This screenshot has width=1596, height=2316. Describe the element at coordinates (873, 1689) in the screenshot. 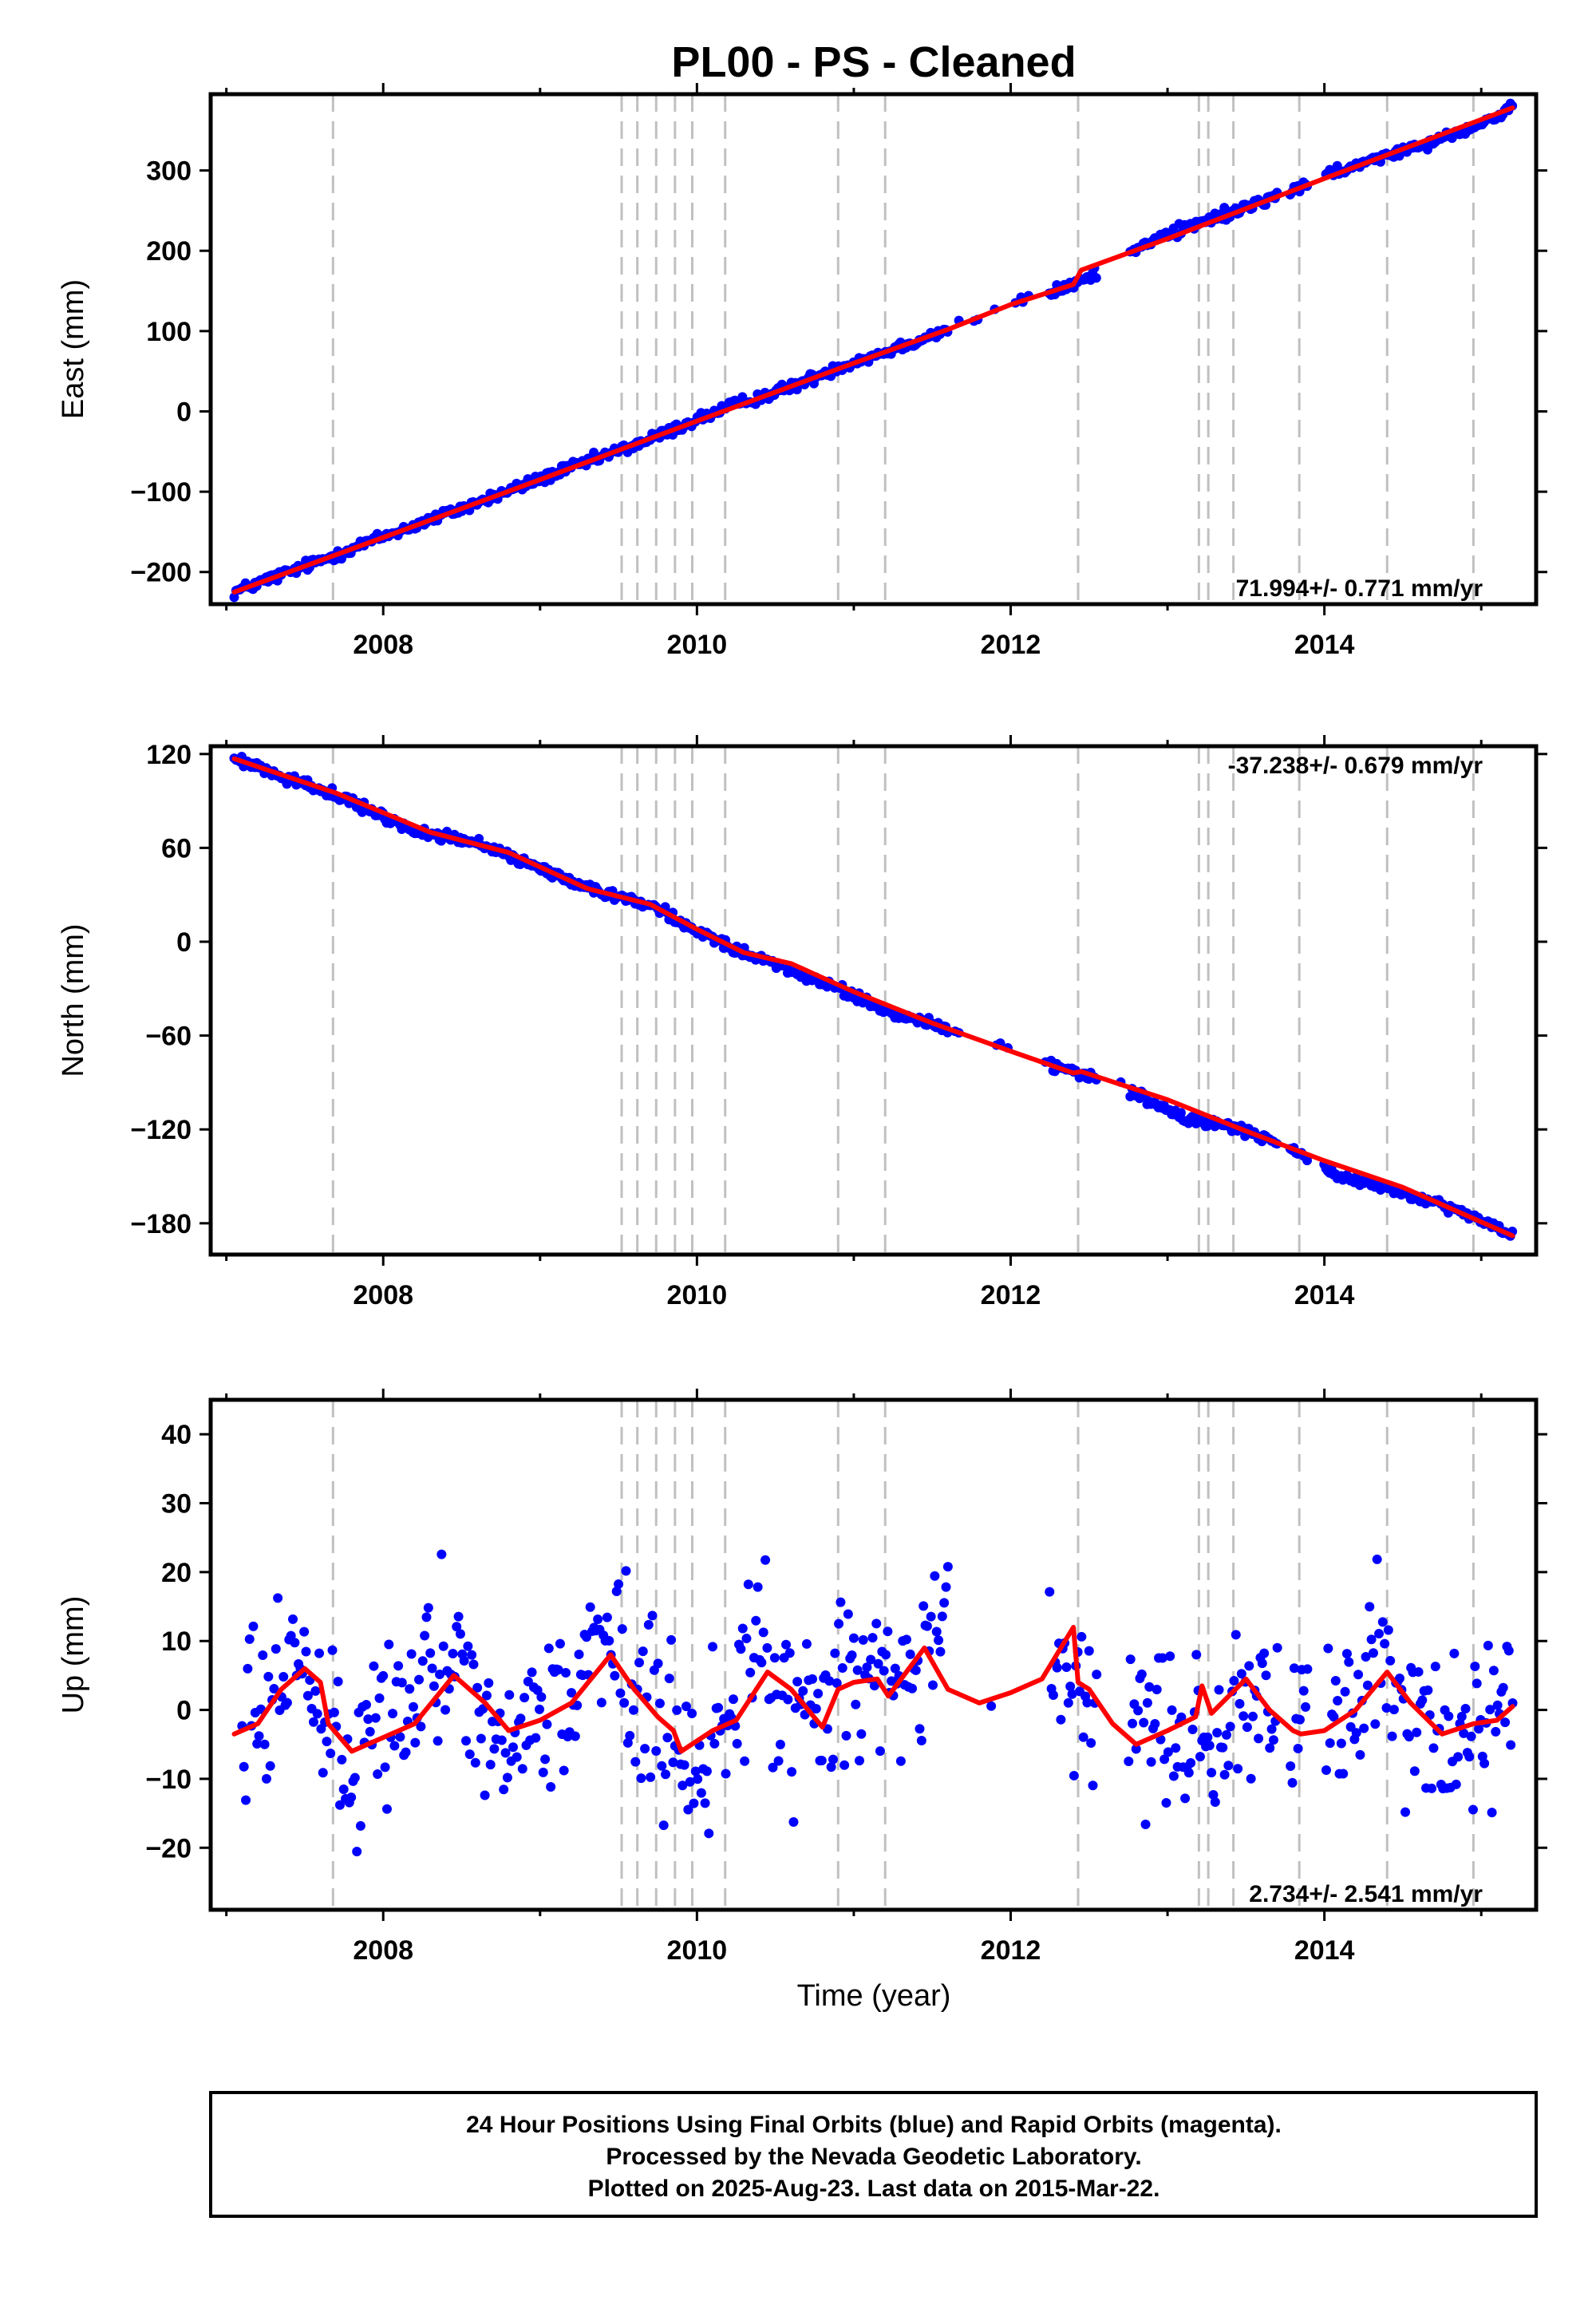

I see `up-model-curve` at that location.